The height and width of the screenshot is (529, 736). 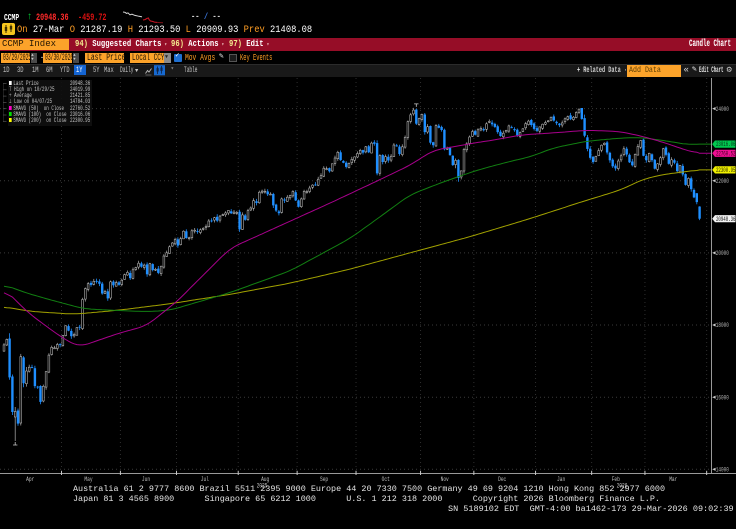 What do you see at coordinates (386, 479) in the screenshot?
I see `svg-text: Oct` at bounding box center [386, 479].